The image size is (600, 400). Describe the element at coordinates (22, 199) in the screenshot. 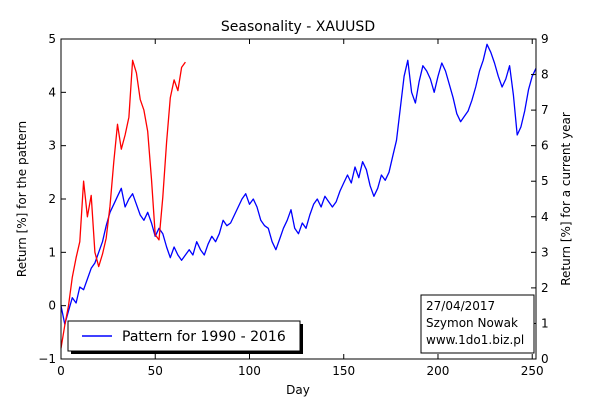

I see `y-axis-label-left: Return [%] for the pattern` at that location.